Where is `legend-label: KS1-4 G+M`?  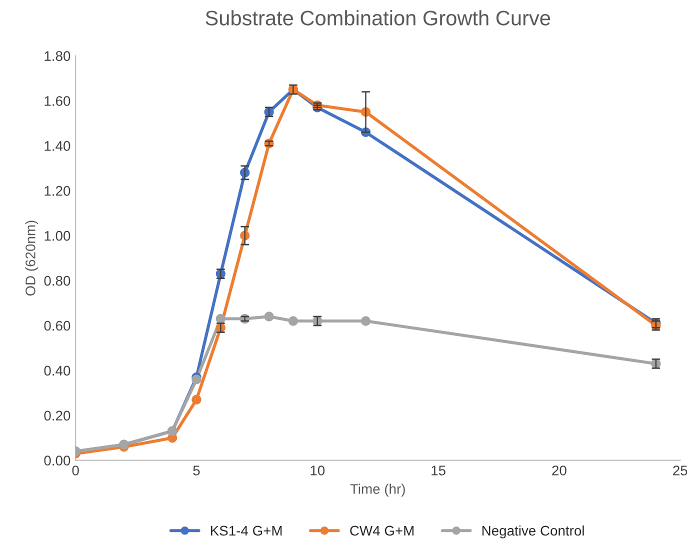
legend-label: KS1-4 G+M is located at coordinates (246, 531).